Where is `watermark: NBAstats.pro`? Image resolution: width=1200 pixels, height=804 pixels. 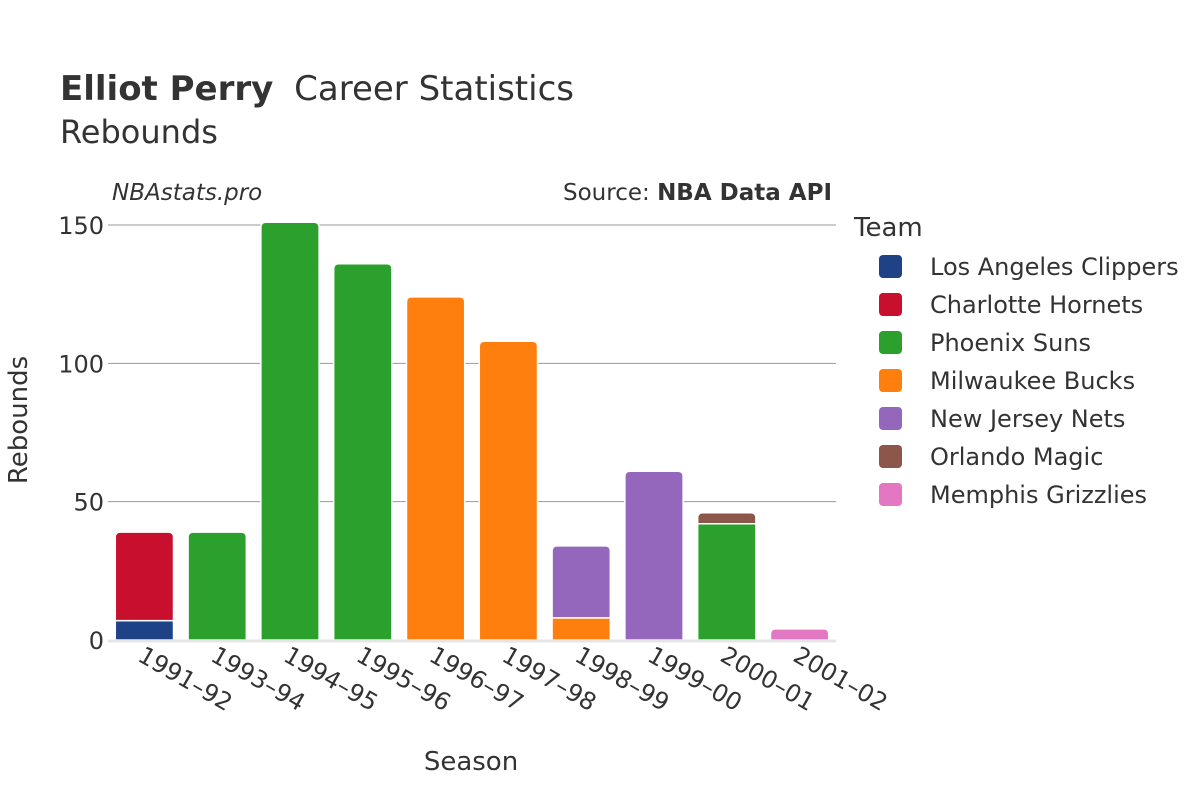 watermark: NBAstats.pro is located at coordinates (187, 193).